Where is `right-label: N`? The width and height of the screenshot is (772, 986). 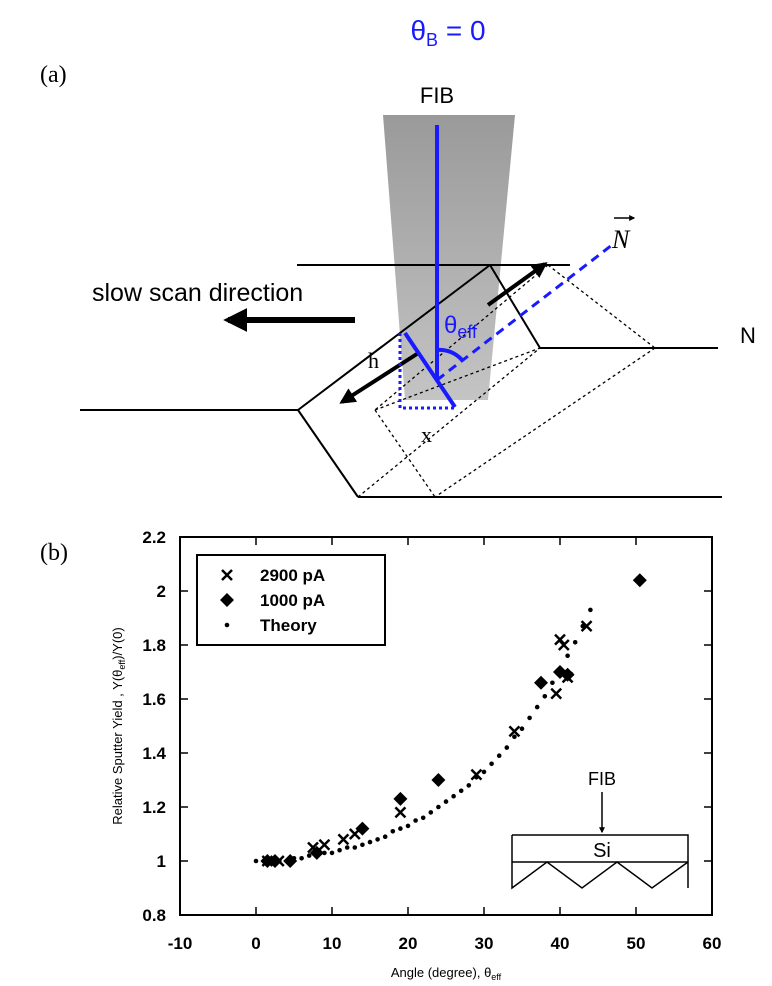 right-label: N is located at coordinates (748, 335).